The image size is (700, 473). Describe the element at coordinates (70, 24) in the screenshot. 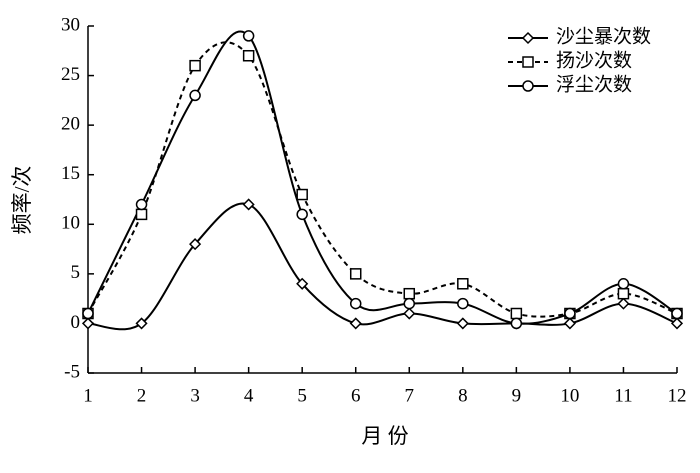

I see `y-tick-label: 30` at that location.